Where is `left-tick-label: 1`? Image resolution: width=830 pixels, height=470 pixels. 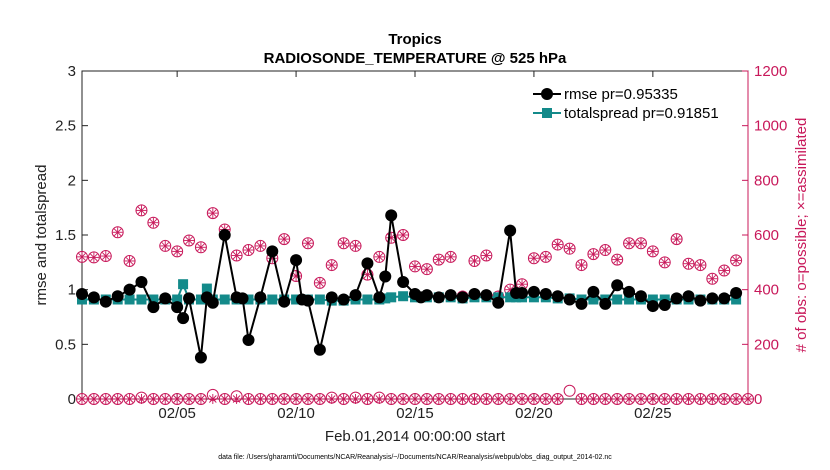 left-tick-label: 1 is located at coordinates (72, 290).